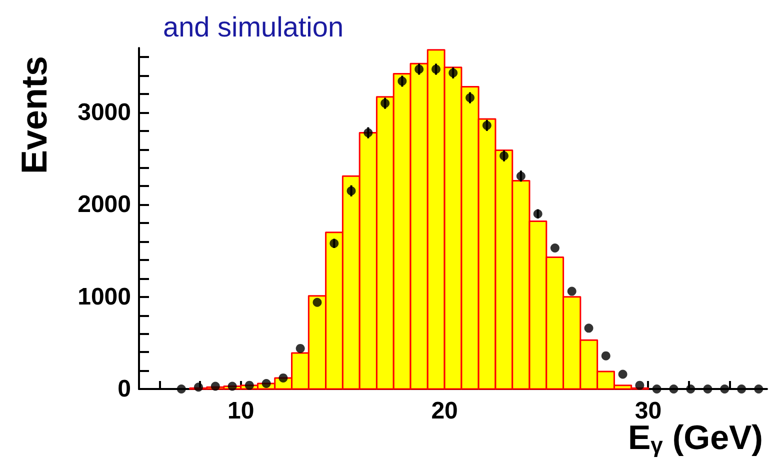  What do you see at coordinates (444, 411) in the screenshot?
I see `x-tick-label: 20` at bounding box center [444, 411].